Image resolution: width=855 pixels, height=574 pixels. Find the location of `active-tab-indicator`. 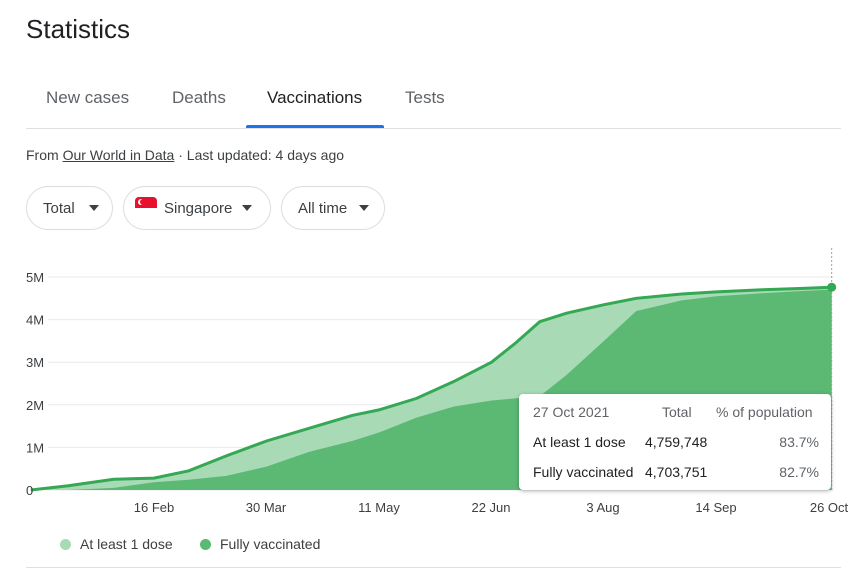

active-tab-indicator is located at coordinates (315, 126).